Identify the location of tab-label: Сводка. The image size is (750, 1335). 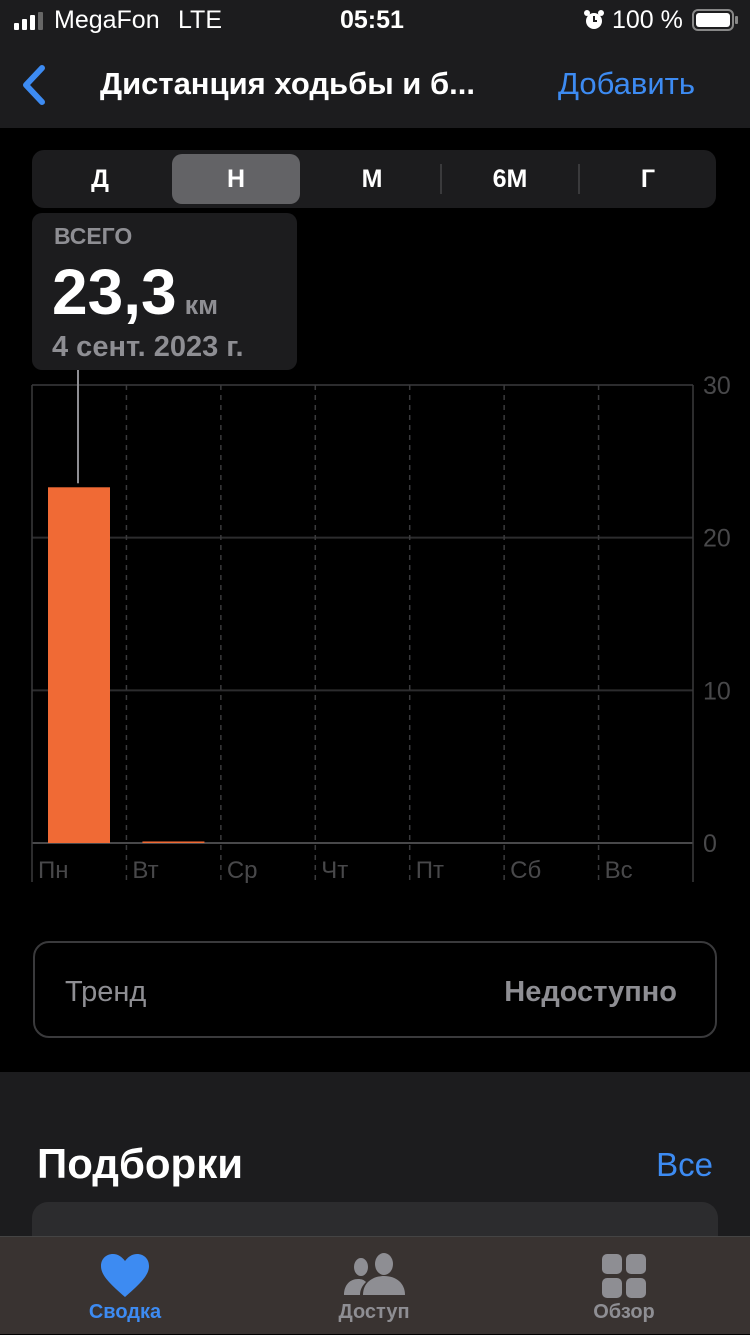
(125, 1312).